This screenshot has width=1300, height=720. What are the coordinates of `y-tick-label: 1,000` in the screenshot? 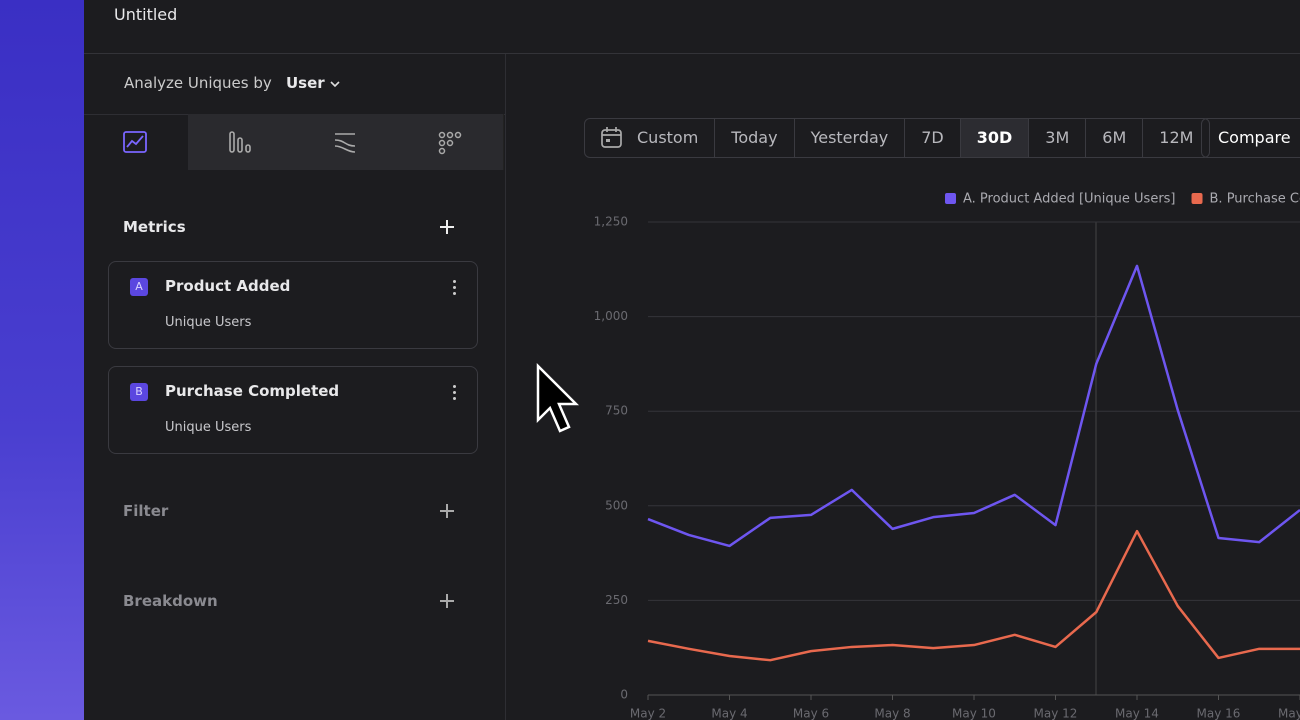 It's located at (611, 316).